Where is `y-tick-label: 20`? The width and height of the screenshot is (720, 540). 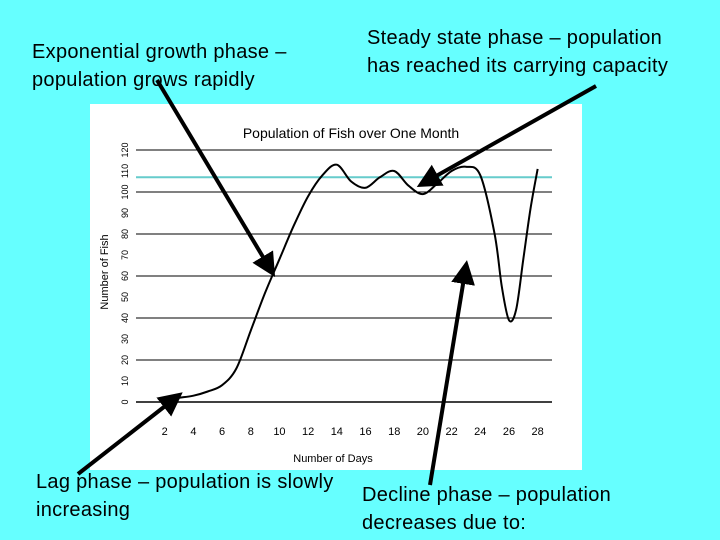
y-tick-label: 20 is located at coordinates (125, 360).